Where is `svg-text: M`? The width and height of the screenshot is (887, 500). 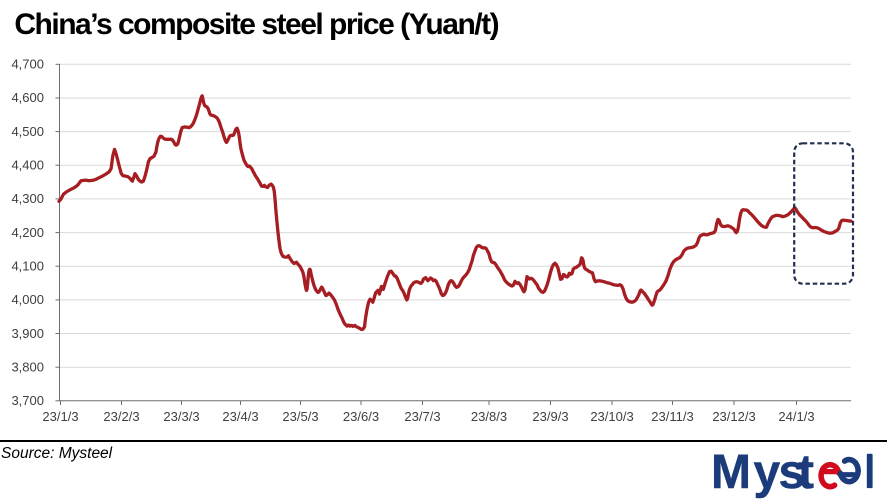
svg-text: M is located at coordinates (731, 472).